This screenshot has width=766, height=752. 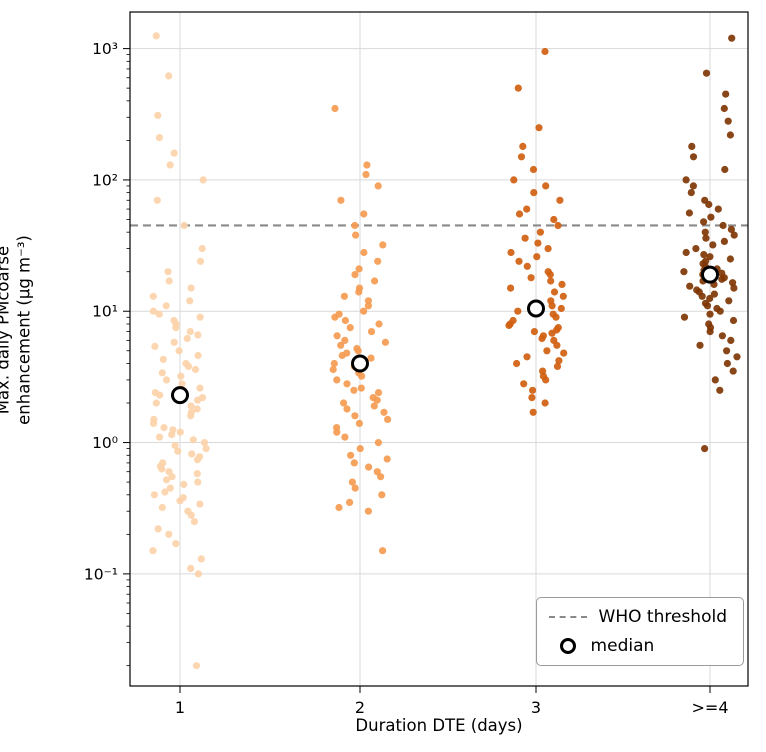 I want to click on y-tick-label: 10², so click(x=105, y=180).